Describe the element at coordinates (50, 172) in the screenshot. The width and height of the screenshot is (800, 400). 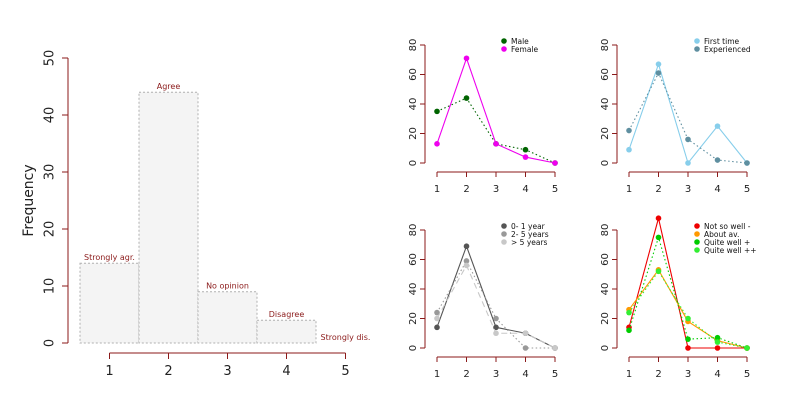
I see `y-tick-label: 30` at that location.